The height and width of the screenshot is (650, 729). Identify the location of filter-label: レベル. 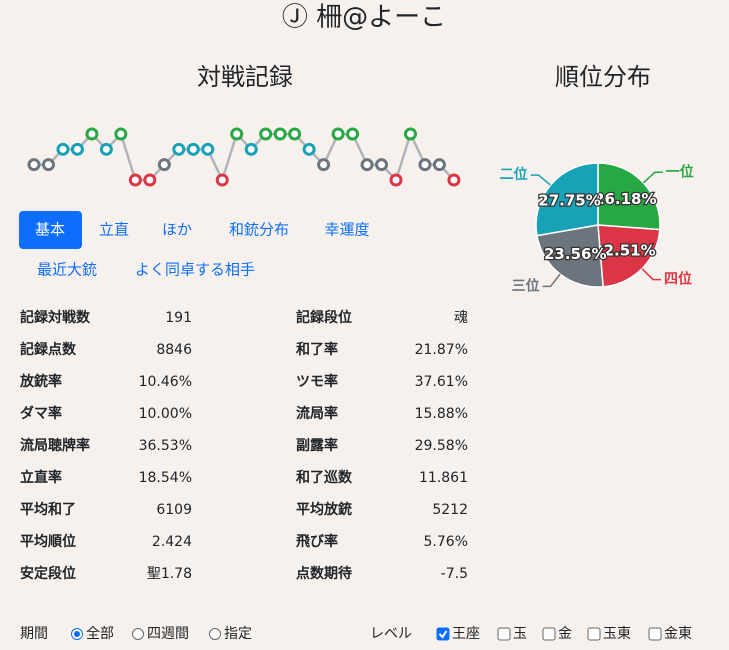
(391, 634).